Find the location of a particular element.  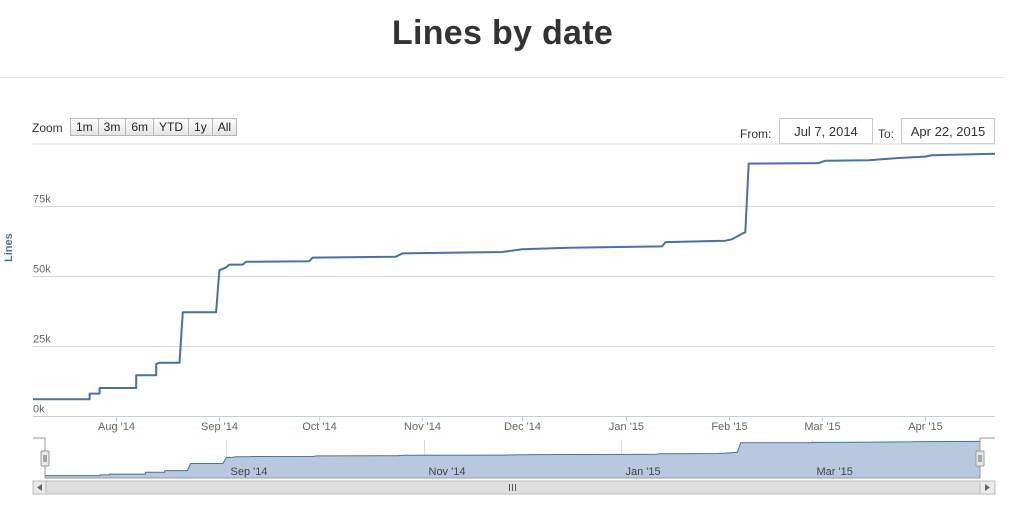

x-tick-label: Apr '15 is located at coordinates (925, 427).